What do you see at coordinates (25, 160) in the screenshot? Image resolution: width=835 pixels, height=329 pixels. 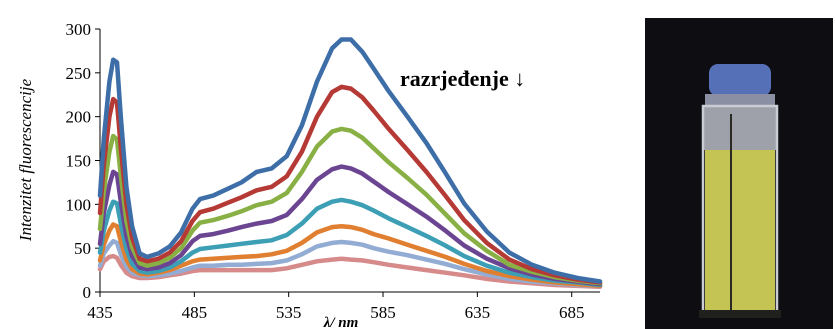 I see `y-axis-label: Intenzitet fluorescencije` at bounding box center [25, 160].